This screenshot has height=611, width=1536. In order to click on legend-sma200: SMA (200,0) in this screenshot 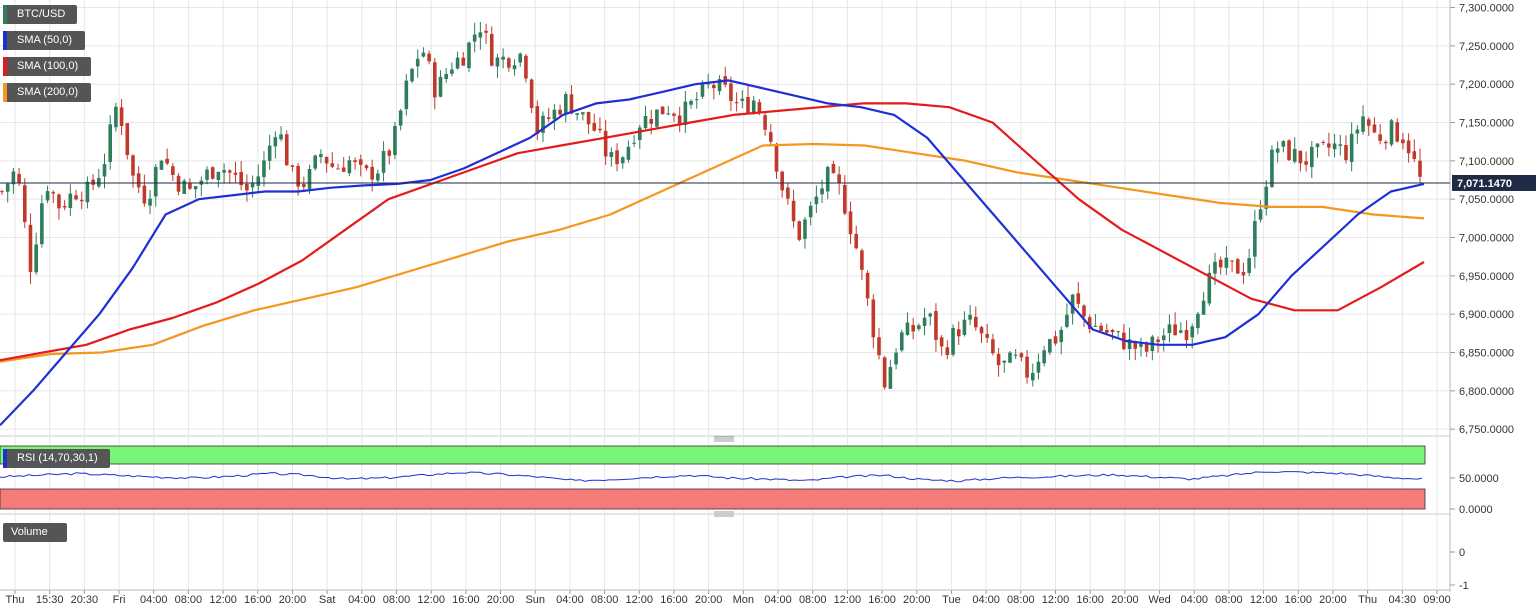, I will do `click(47, 92)`.